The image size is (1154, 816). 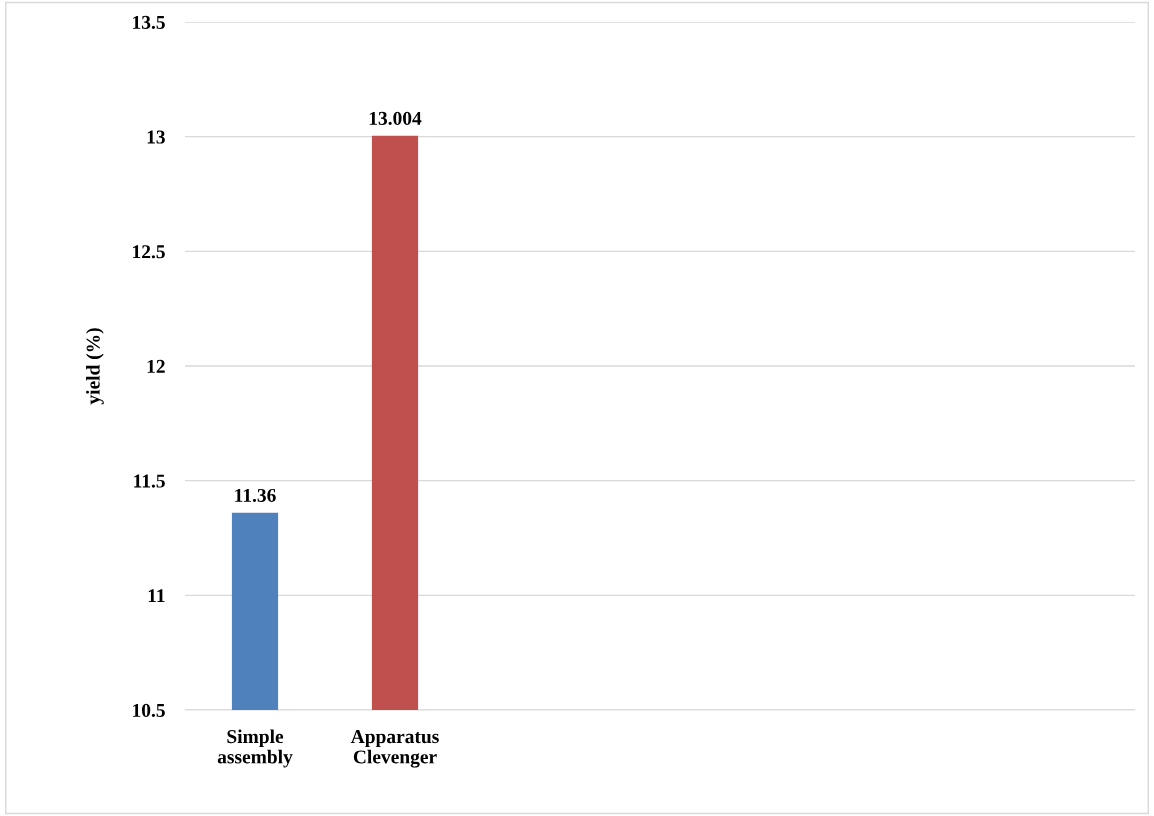 What do you see at coordinates (149, 710) in the screenshot?
I see `y-tick-label: 10.5` at bounding box center [149, 710].